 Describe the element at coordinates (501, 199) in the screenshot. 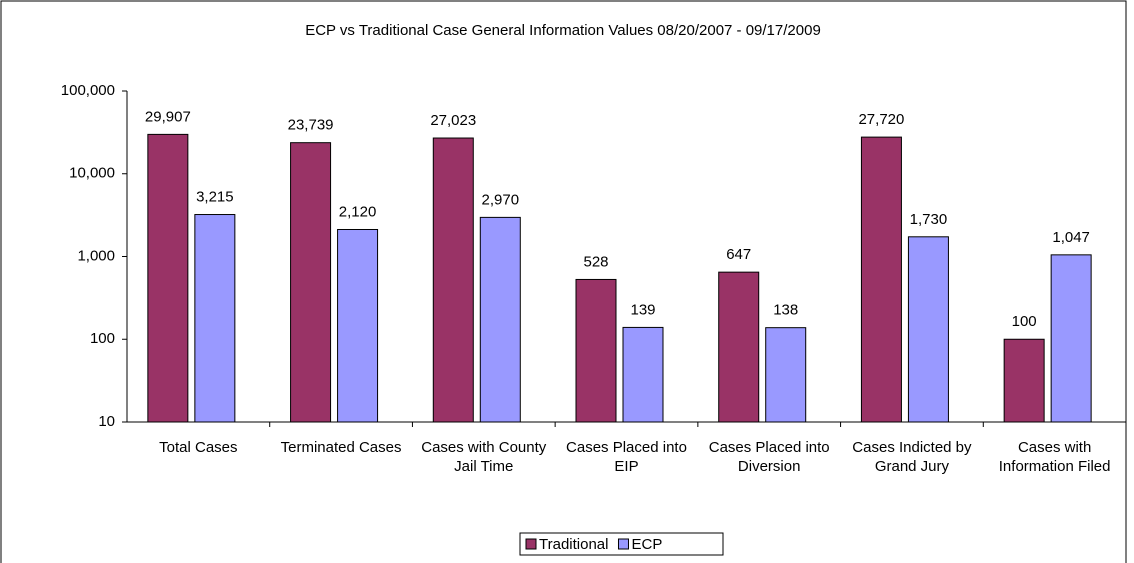

I see `value-label: 2,970` at that location.